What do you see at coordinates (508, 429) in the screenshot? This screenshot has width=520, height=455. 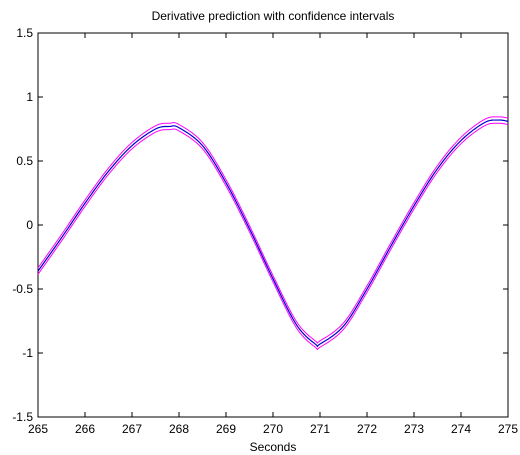 I see `x-tick-label: 275` at bounding box center [508, 429].